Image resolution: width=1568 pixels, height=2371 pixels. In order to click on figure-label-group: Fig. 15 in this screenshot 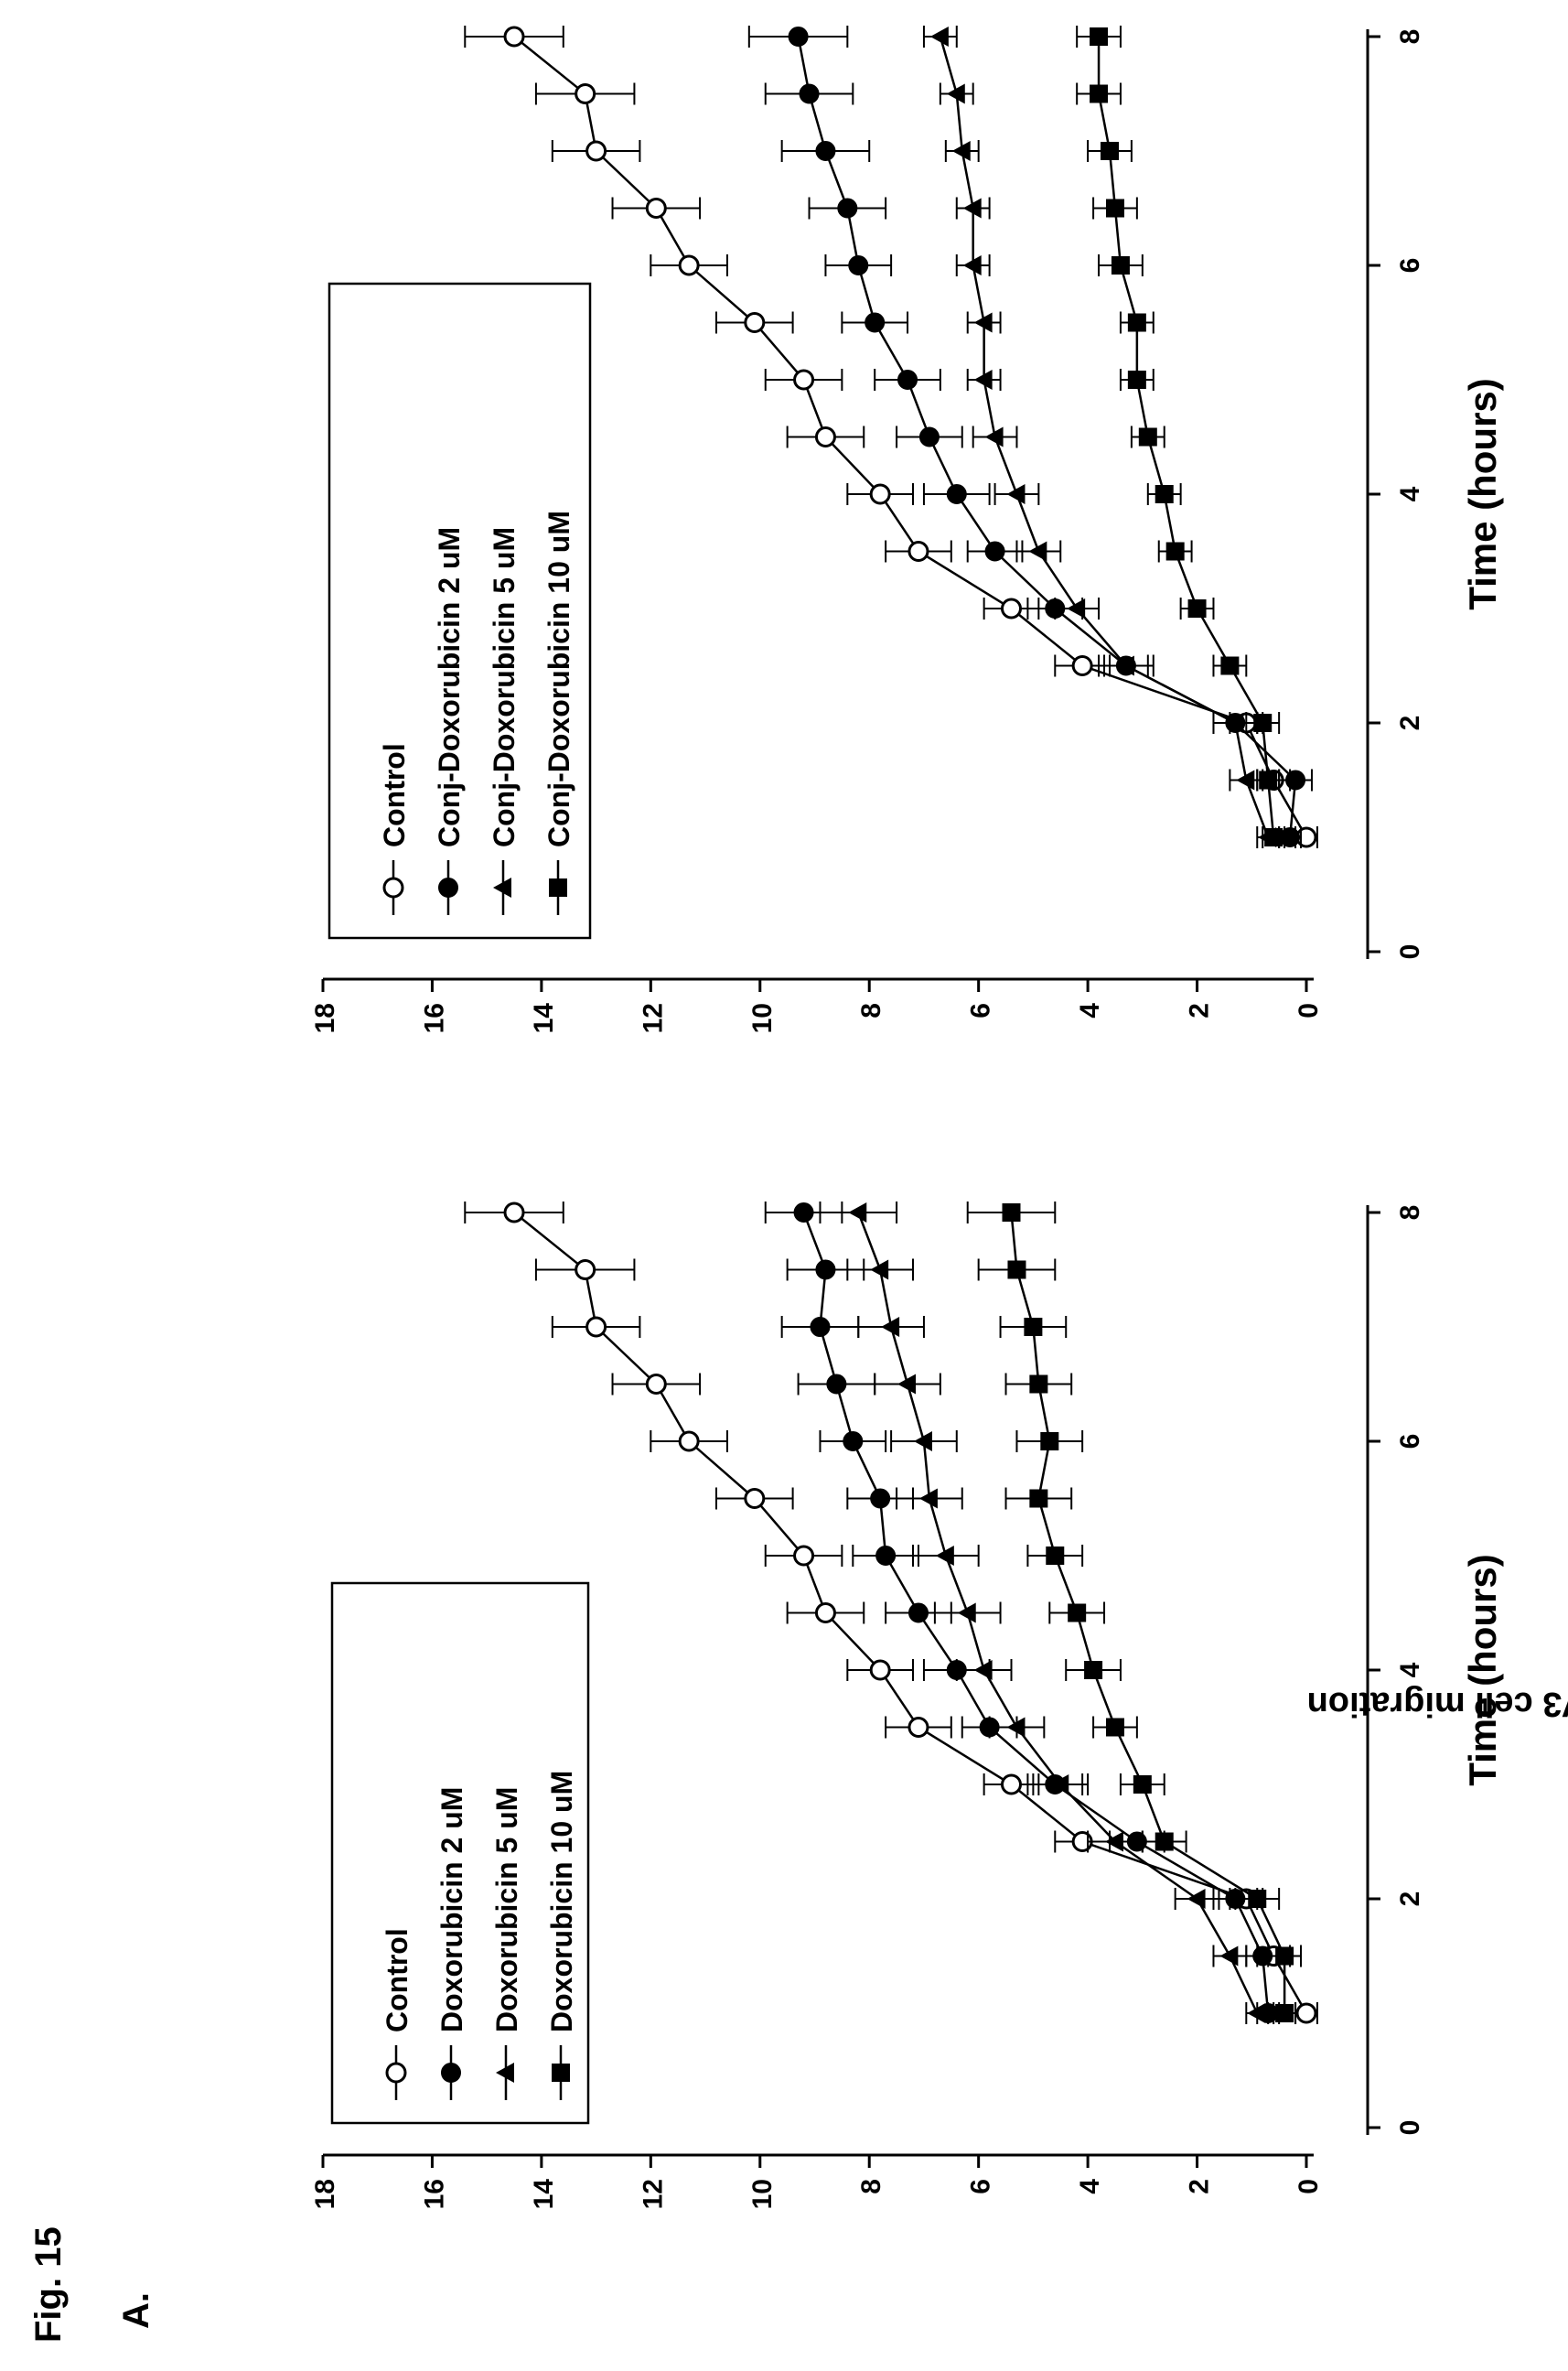, I will do `click(48, 2284)`.